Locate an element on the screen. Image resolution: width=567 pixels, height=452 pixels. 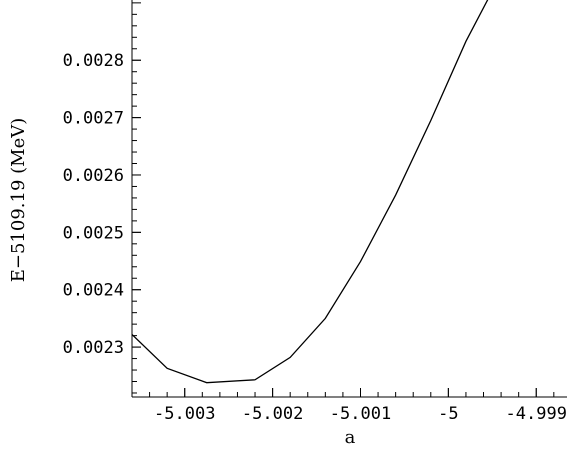
y-tick-label: 0.0025 is located at coordinates (93, 233).